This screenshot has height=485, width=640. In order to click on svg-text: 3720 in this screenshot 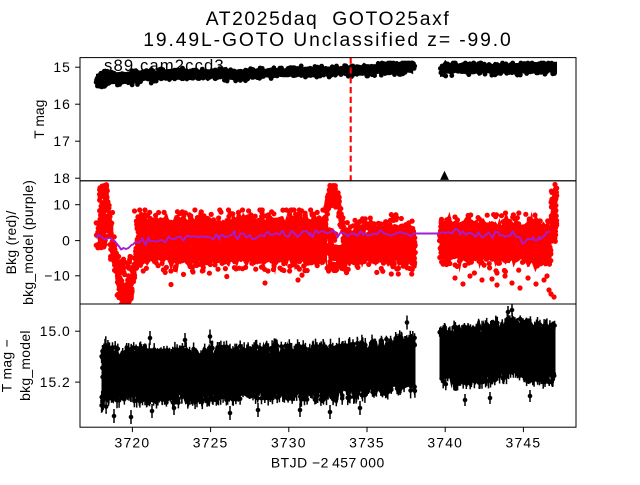, I will do `click(133, 442)`.